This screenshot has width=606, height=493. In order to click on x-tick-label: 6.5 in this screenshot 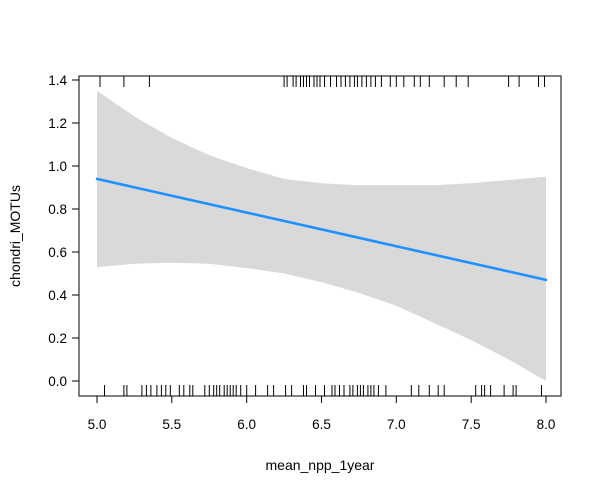, I will do `click(321, 424)`.